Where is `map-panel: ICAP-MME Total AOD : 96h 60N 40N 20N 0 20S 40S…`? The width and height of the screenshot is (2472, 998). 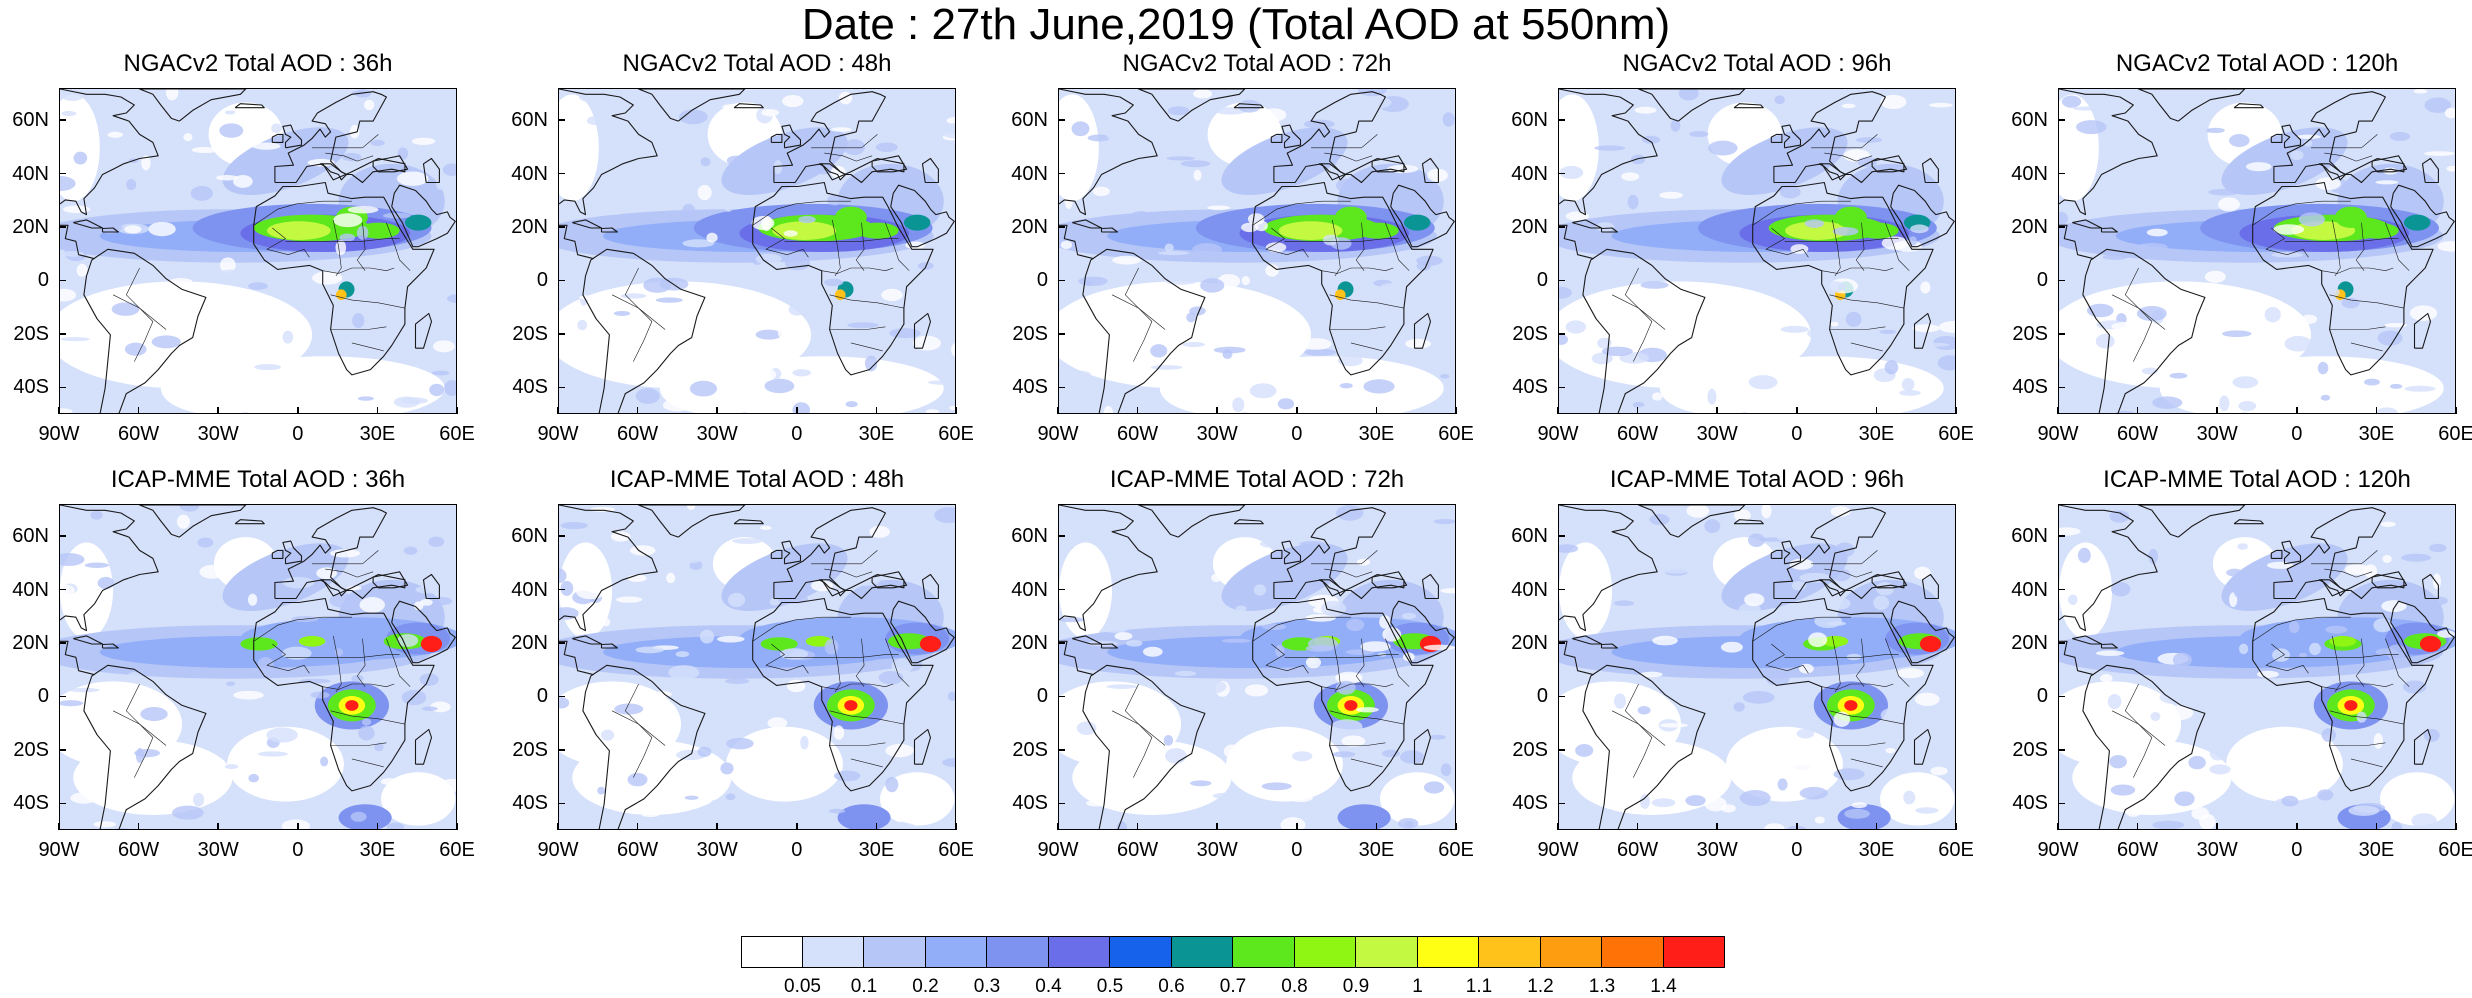 map-panel: ICAP-MME Total AOD : 96h 60N 40N 20N 0 20S 40S… is located at coordinates (1742, 663).